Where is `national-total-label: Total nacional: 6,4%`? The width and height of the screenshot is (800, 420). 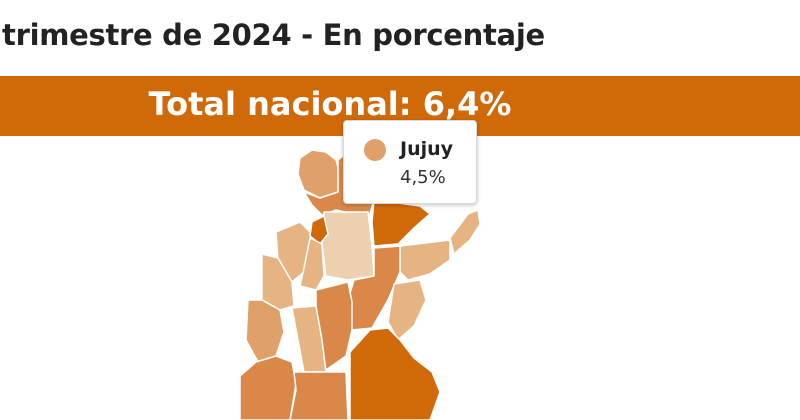 national-total-label: Total nacional: 6,4% is located at coordinates (330, 104).